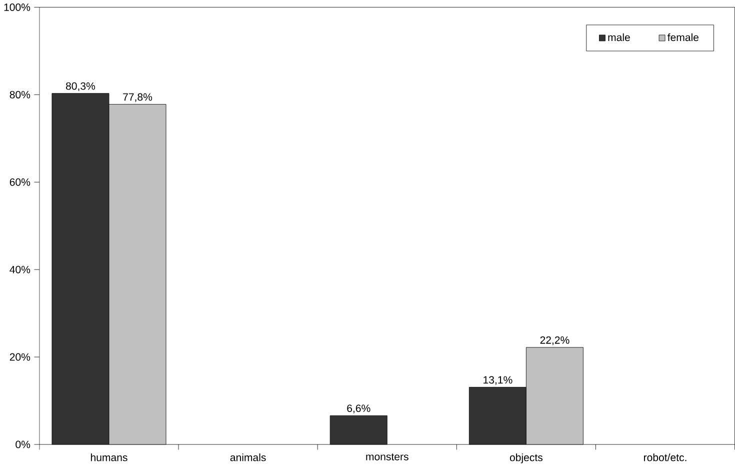  What do you see at coordinates (555, 341) in the screenshot?
I see `data-label: 22,2%` at bounding box center [555, 341].